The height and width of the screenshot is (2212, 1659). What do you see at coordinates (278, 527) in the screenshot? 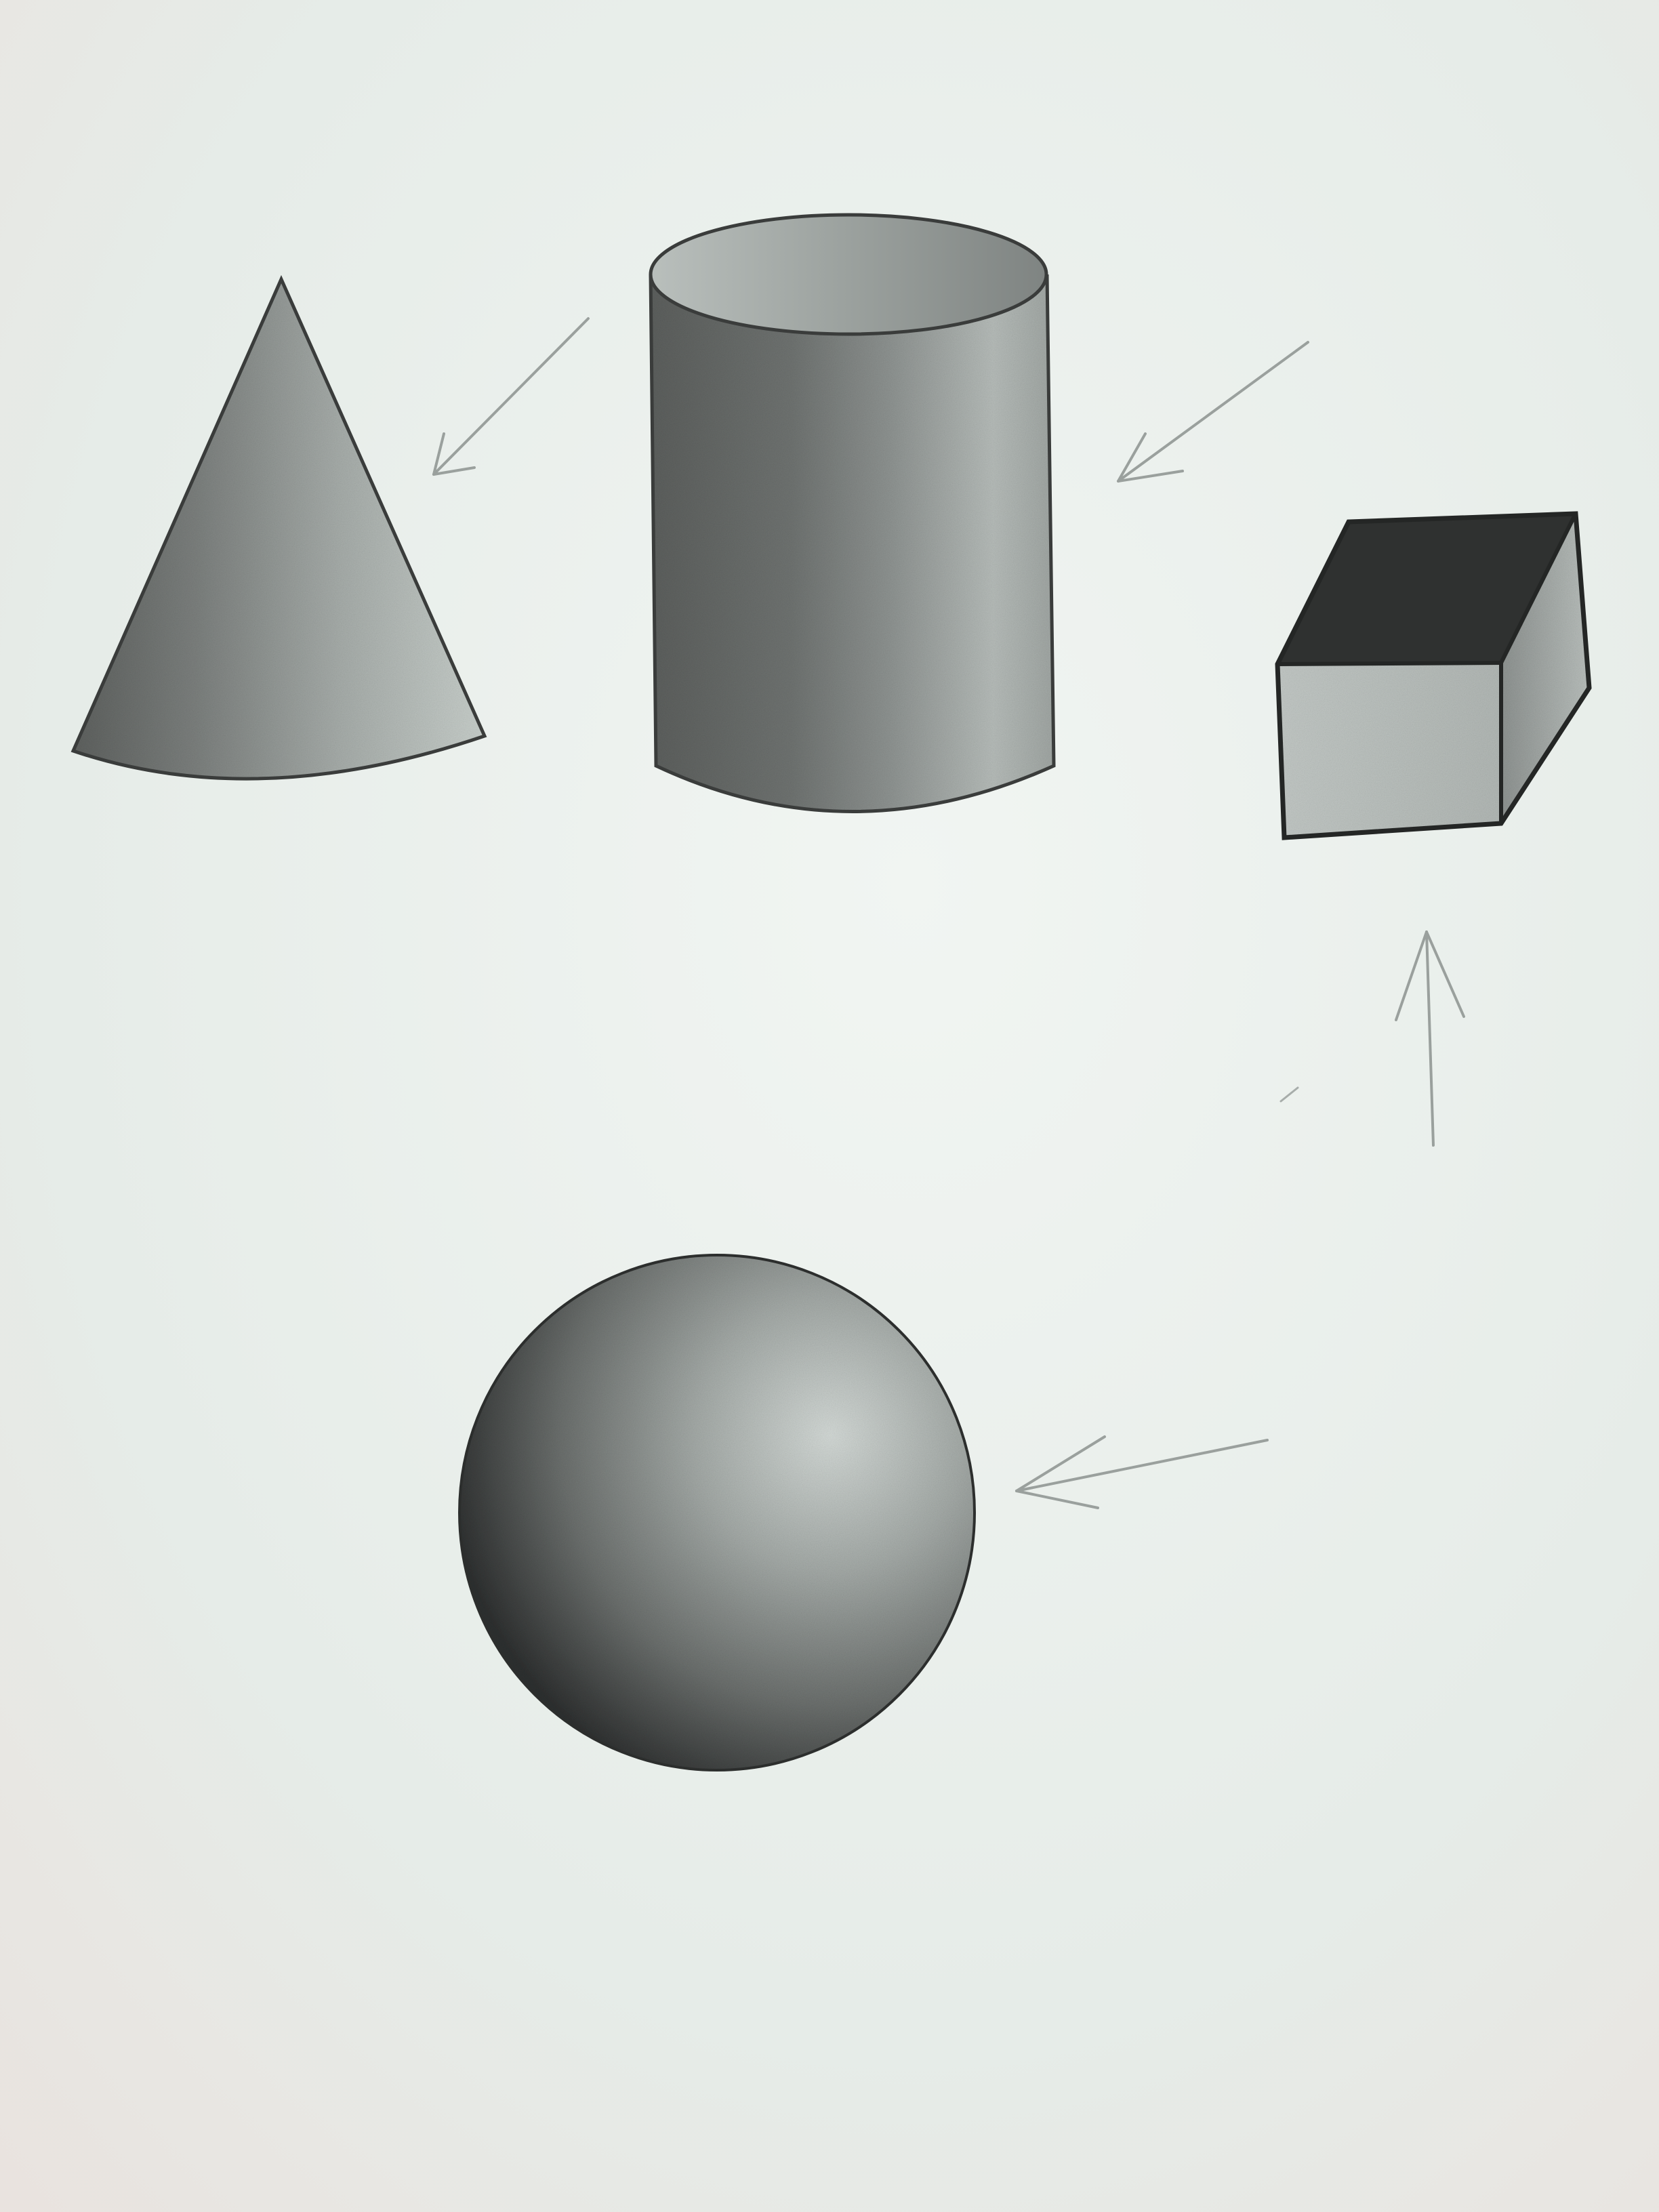
I see `cone-icon` at bounding box center [278, 527].